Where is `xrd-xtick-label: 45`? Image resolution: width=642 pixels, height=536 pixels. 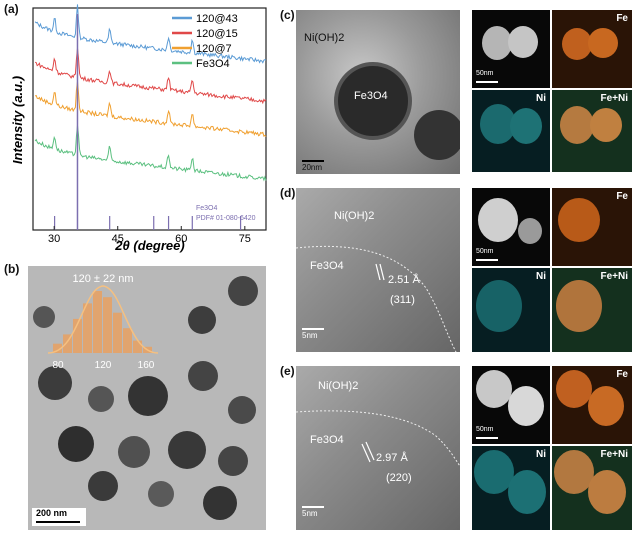
xrd-xtick-label: 45 is located at coordinates (118, 239).